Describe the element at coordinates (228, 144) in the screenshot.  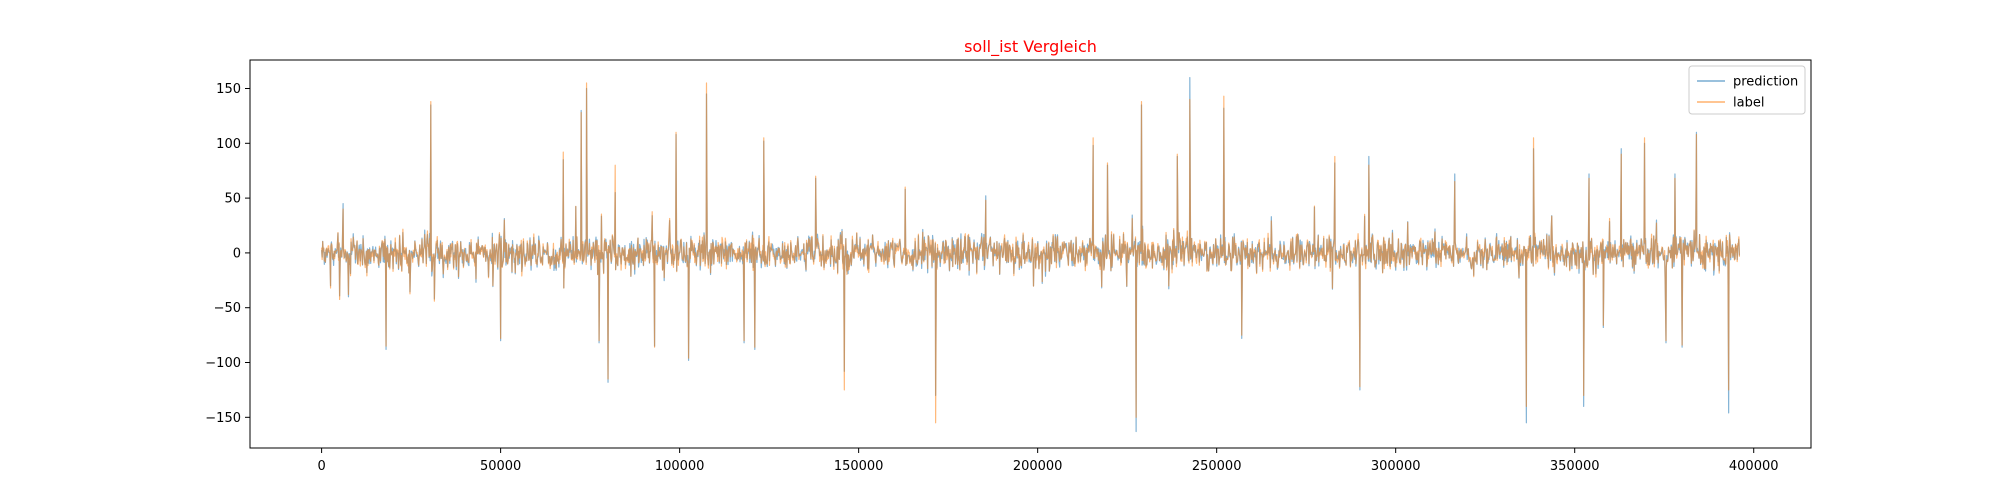
I see `y-tick-label: 100` at that location.